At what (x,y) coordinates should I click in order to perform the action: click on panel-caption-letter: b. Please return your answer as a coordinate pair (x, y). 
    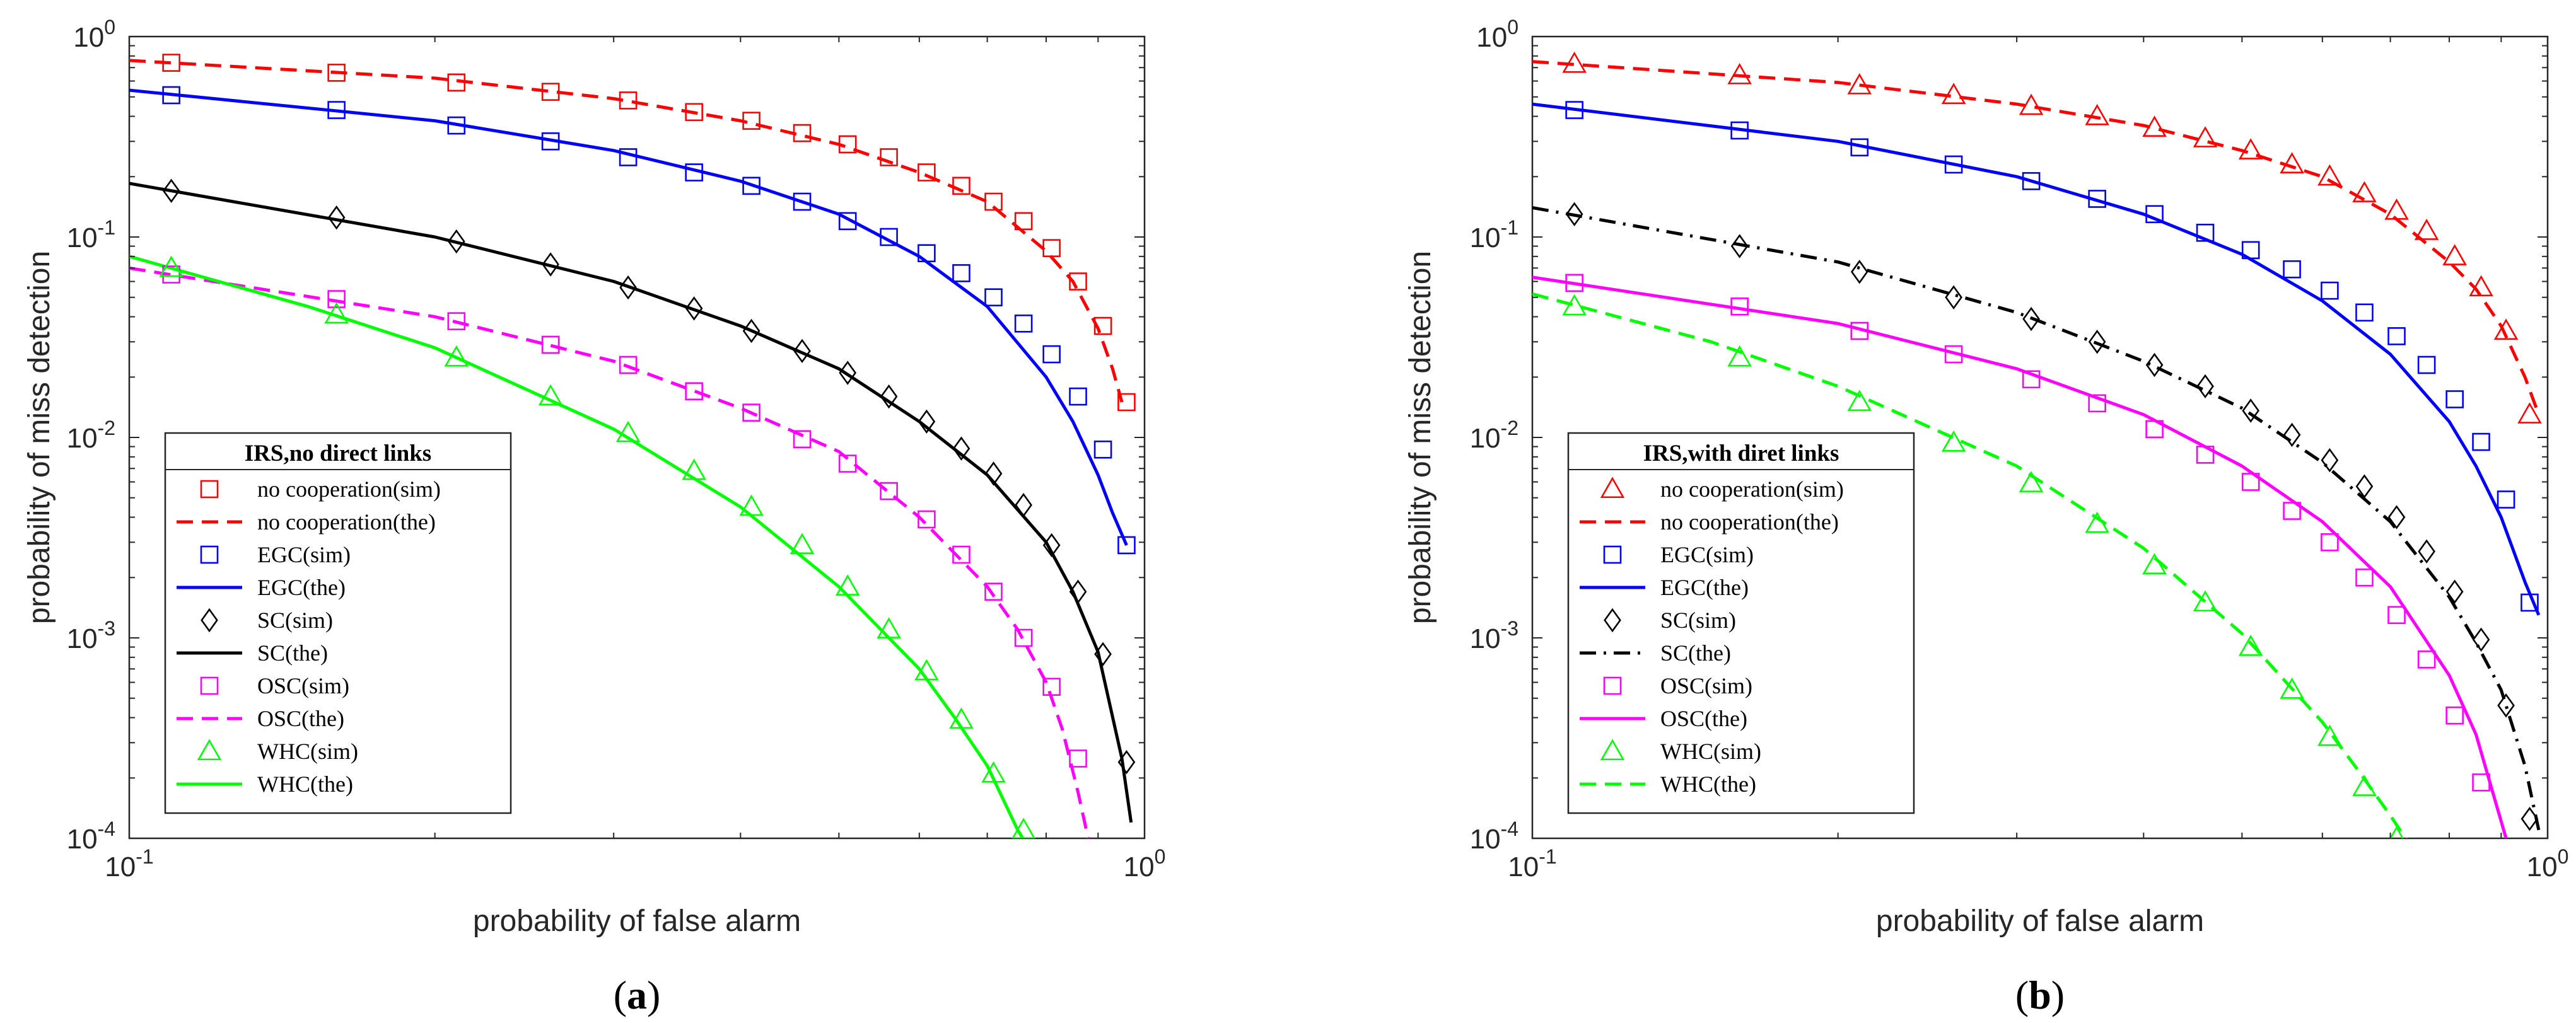
    Looking at the image, I should click on (2040, 995).